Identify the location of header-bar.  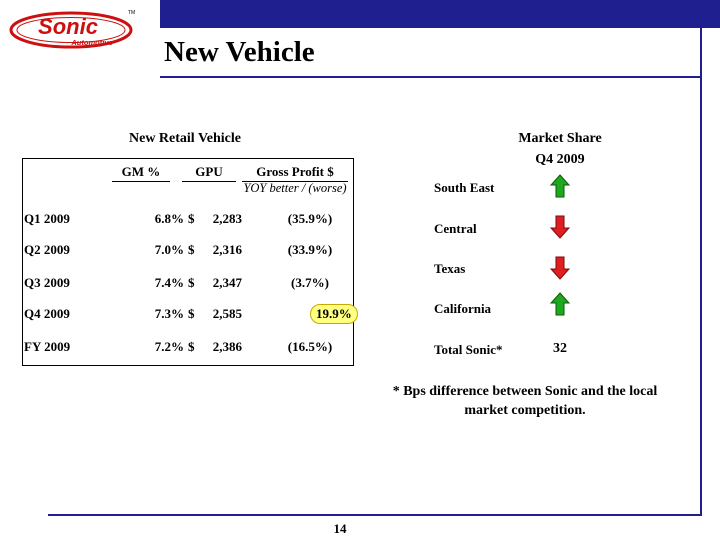
(440, 14).